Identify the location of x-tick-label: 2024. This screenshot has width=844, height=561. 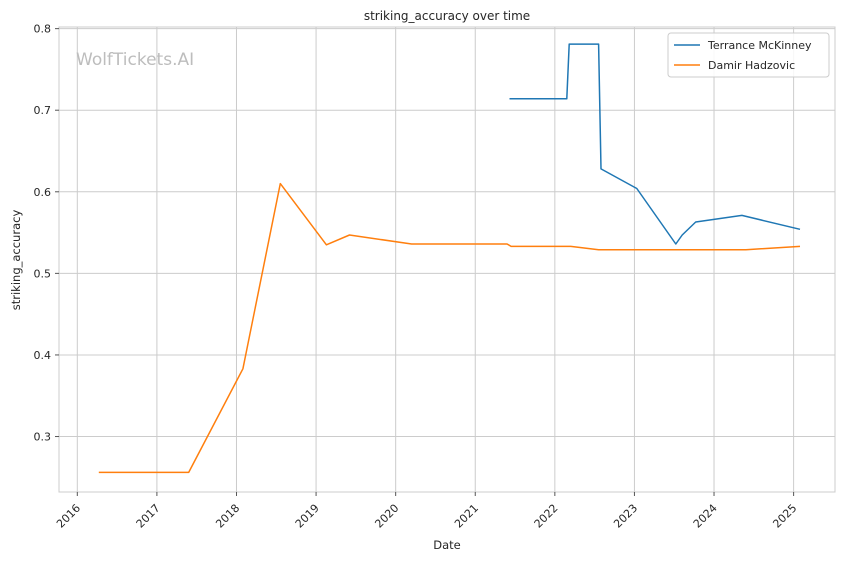
(705, 516).